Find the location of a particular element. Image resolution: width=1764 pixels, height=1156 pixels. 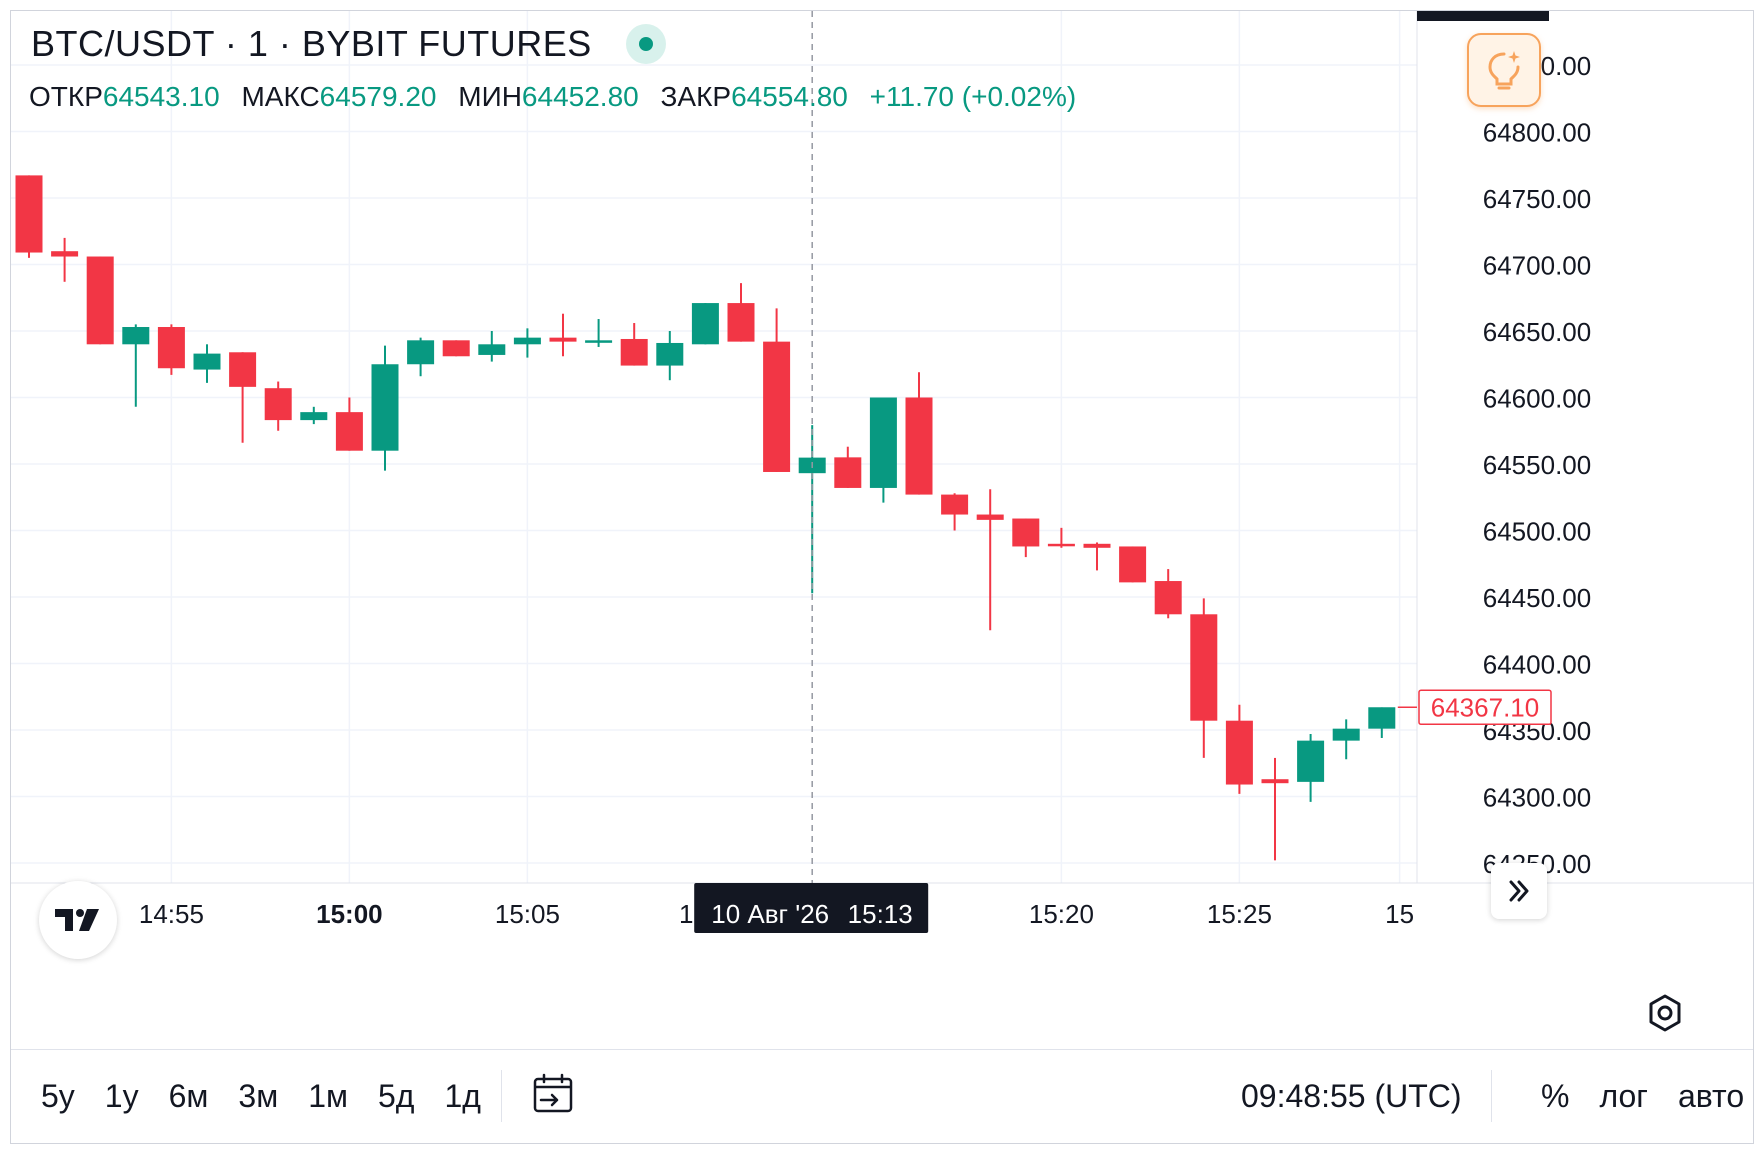

range-5y-button: 5у is located at coordinates (58, 1096).